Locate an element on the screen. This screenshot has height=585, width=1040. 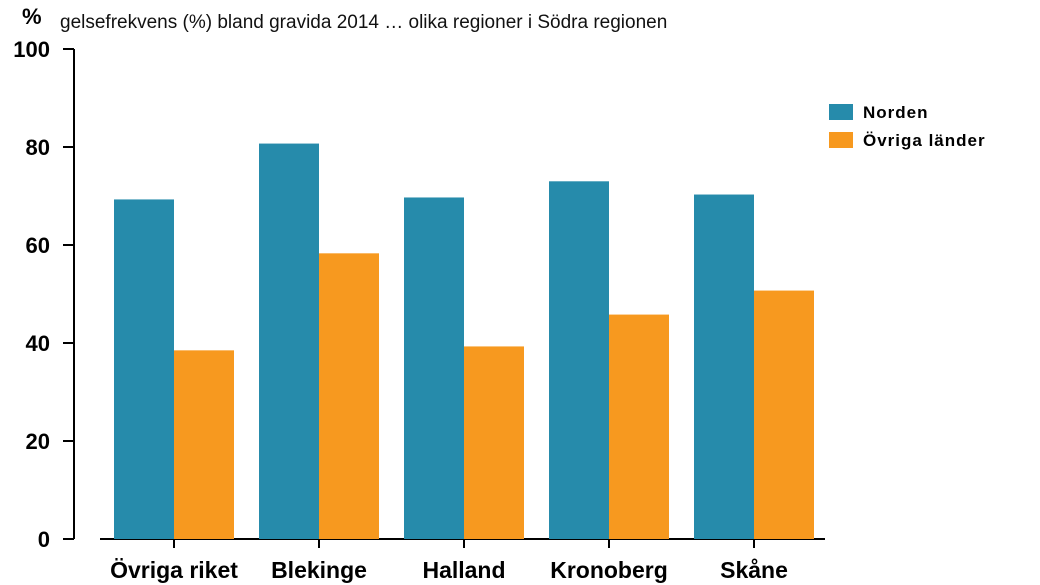
y-tick-label: 0 is located at coordinates (44, 539).